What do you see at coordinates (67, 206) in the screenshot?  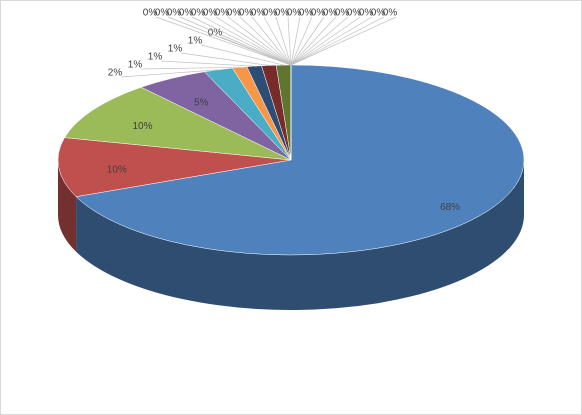 I see `pie-side` at bounding box center [67, 206].